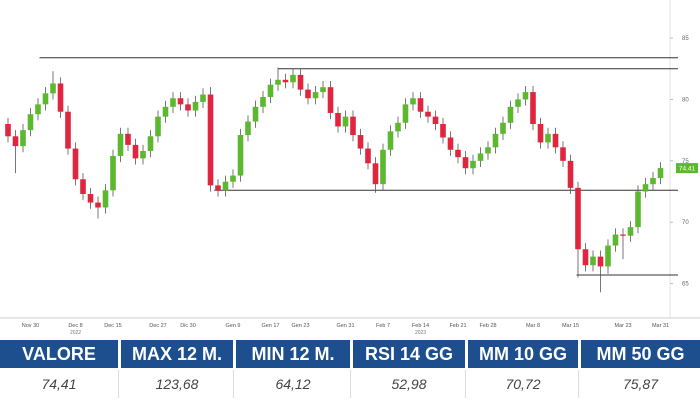  Describe the element at coordinates (685, 100) in the screenshot. I see `y-tick-label: 80` at that location.